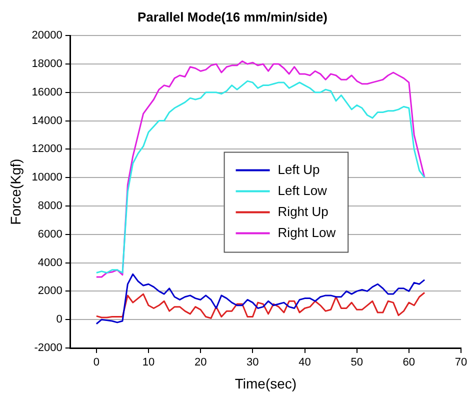 The width and height of the screenshot is (471, 401). What do you see at coordinates (252, 362) in the screenshot?
I see `x-tick-label: 30` at bounding box center [252, 362].